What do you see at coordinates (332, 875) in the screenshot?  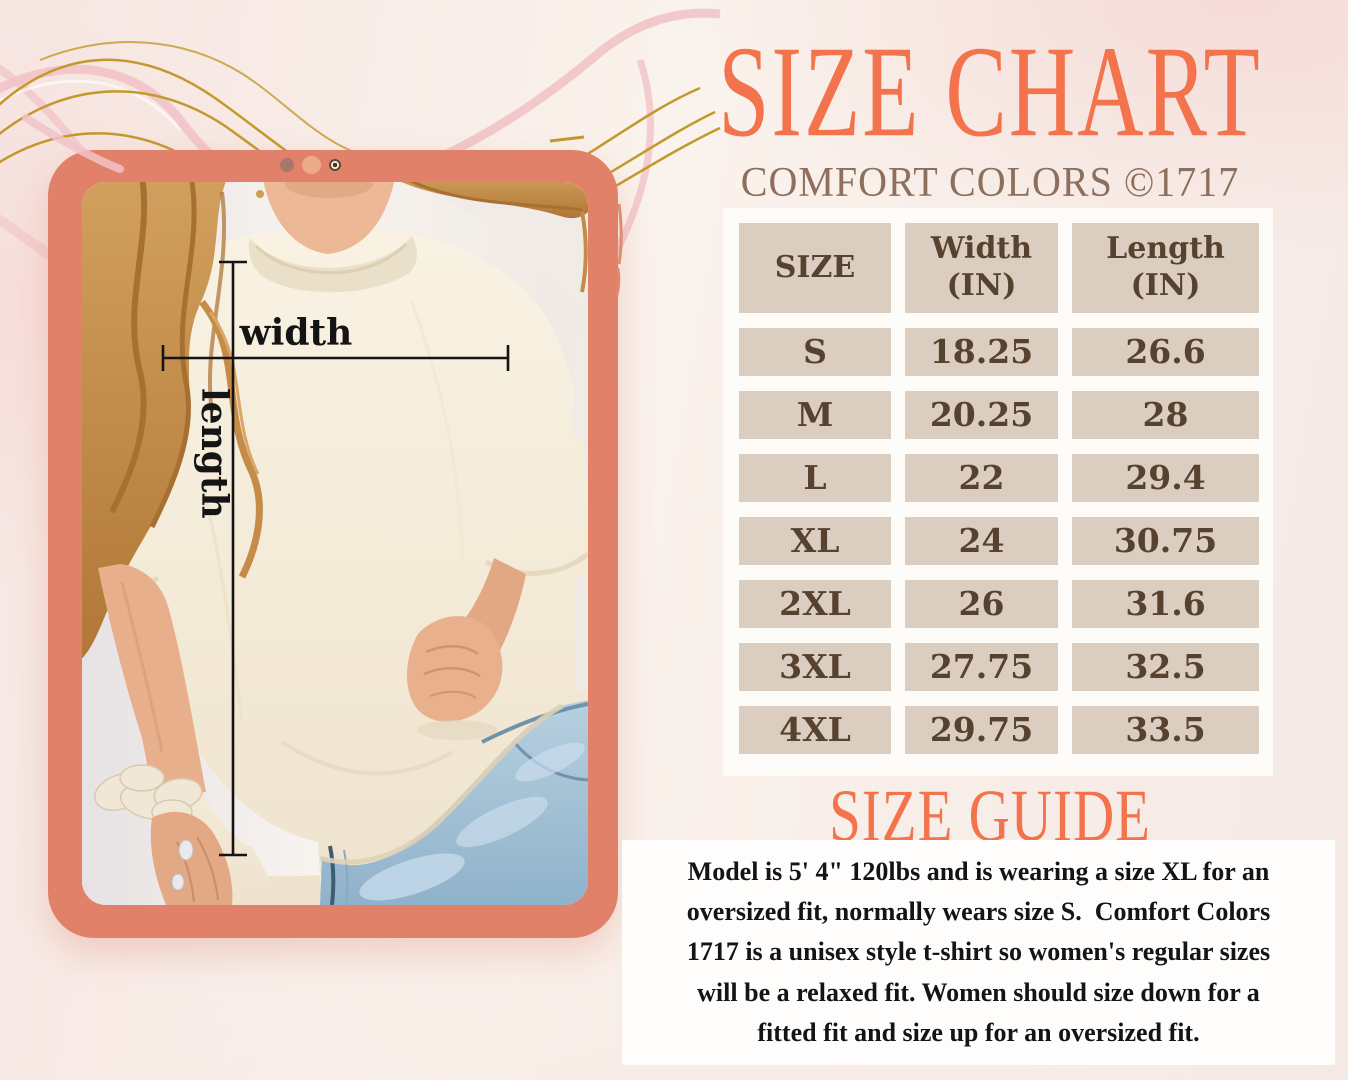 I see `jeans-fly-seam` at bounding box center [332, 875].